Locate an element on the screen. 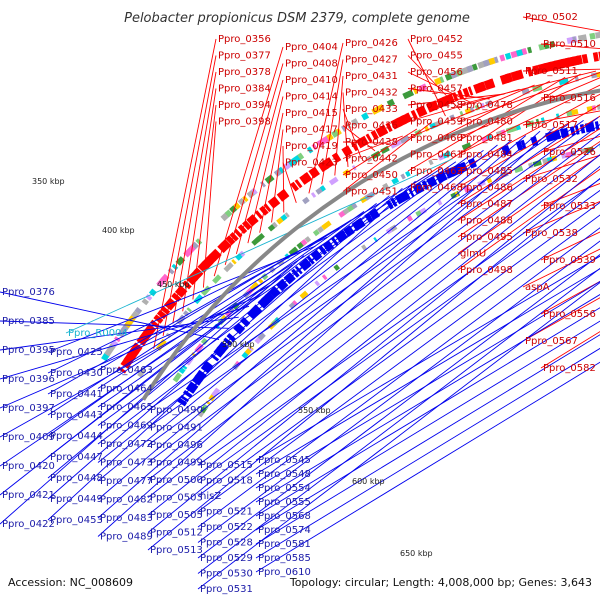 The height and width of the screenshot is (600, 600). gene-label: Ppro_0396 is located at coordinates (28, 379).